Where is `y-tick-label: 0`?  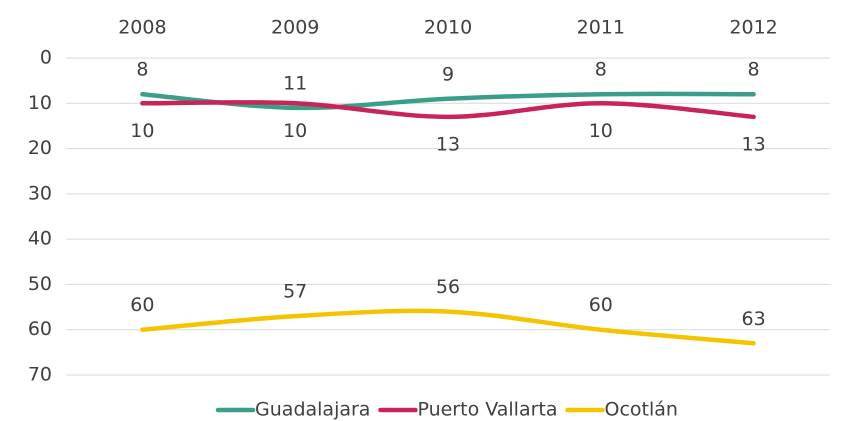 y-tick-label: 0 is located at coordinates (46, 58).